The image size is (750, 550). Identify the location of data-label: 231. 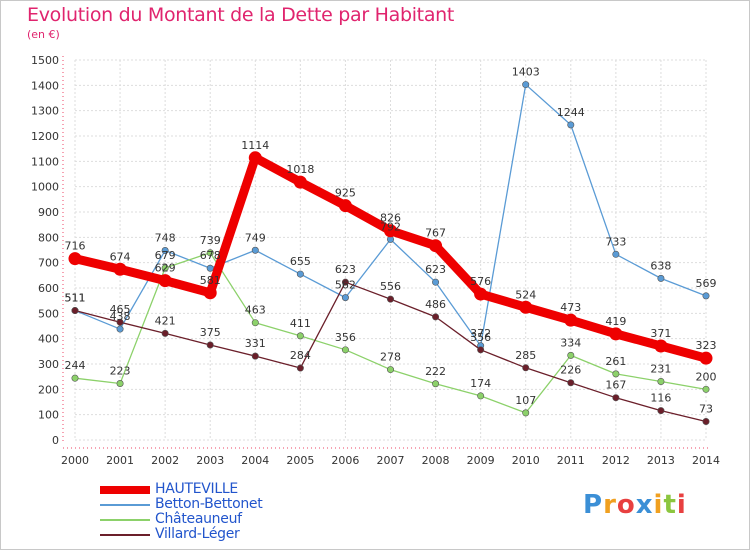
(660, 368).